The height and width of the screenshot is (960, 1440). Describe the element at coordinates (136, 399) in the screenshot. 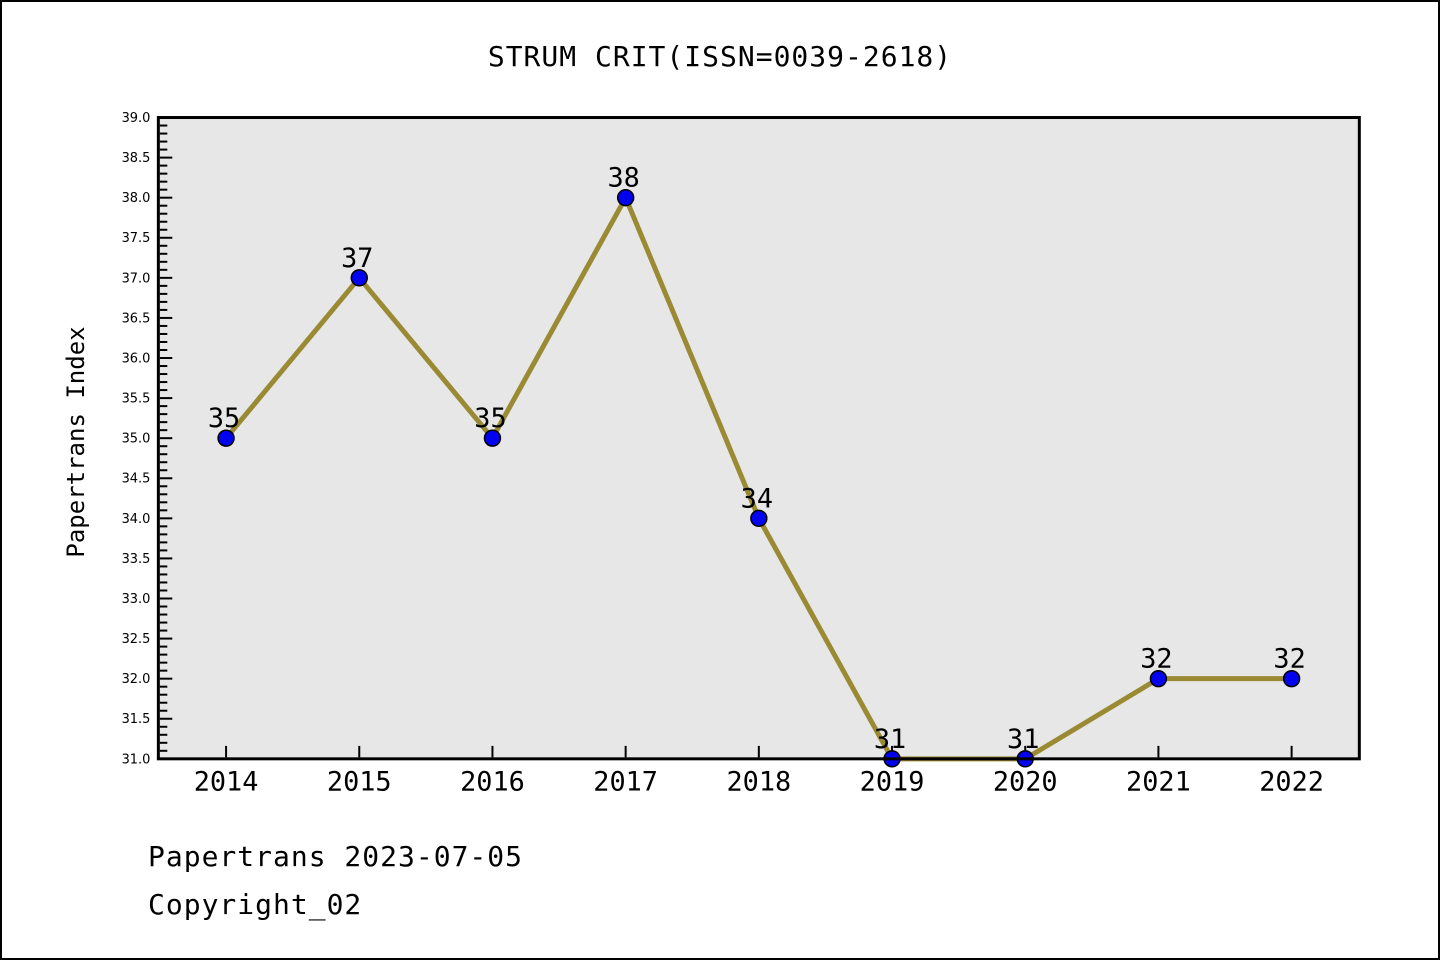

I see `y-tick-label: 35.5` at that location.